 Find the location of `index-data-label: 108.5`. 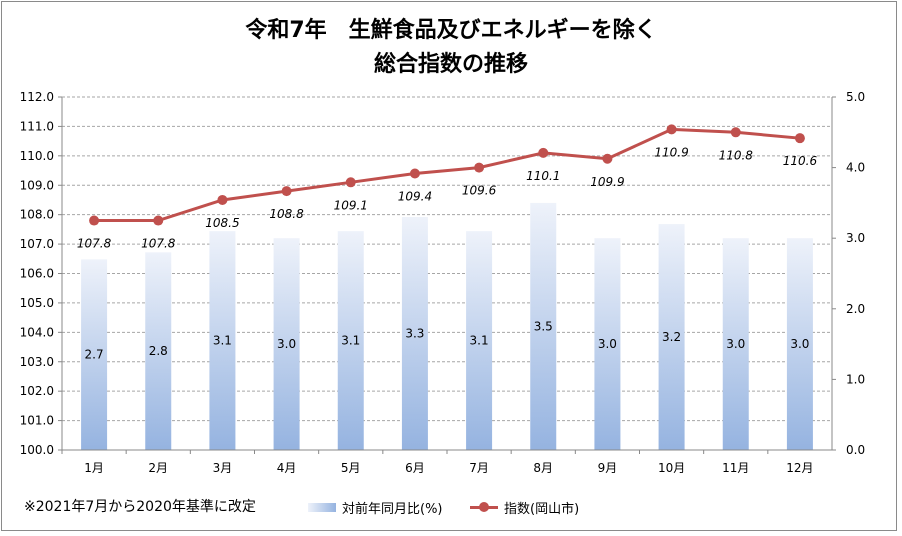

index-data-label: 108.5 is located at coordinates (222, 223).